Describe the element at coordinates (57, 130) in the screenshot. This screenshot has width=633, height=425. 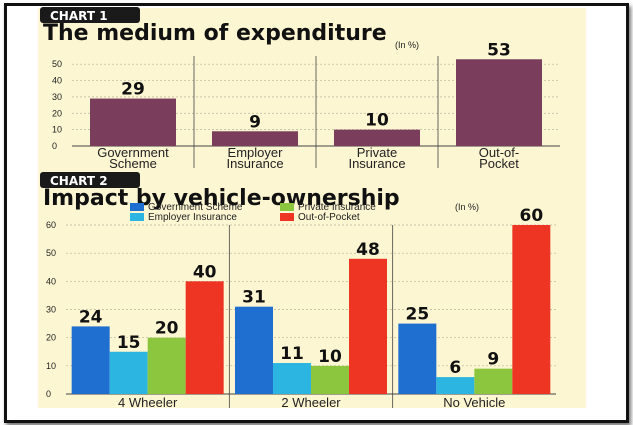
I see `chart1-ytick-label: 10` at that location.